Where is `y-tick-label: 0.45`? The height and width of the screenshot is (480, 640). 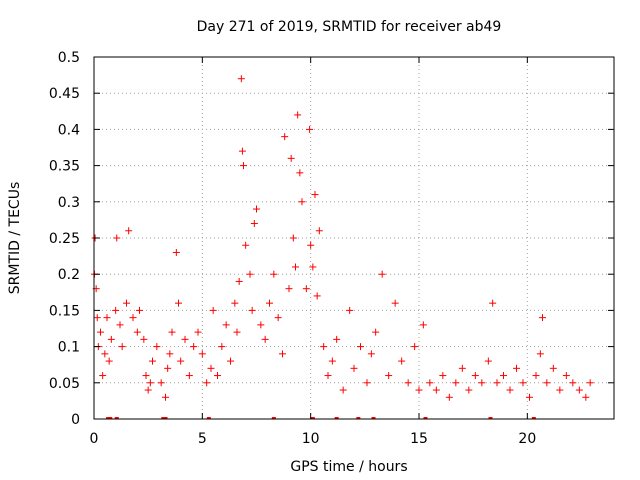 y-tick-label: 0.45 is located at coordinates (64, 94).